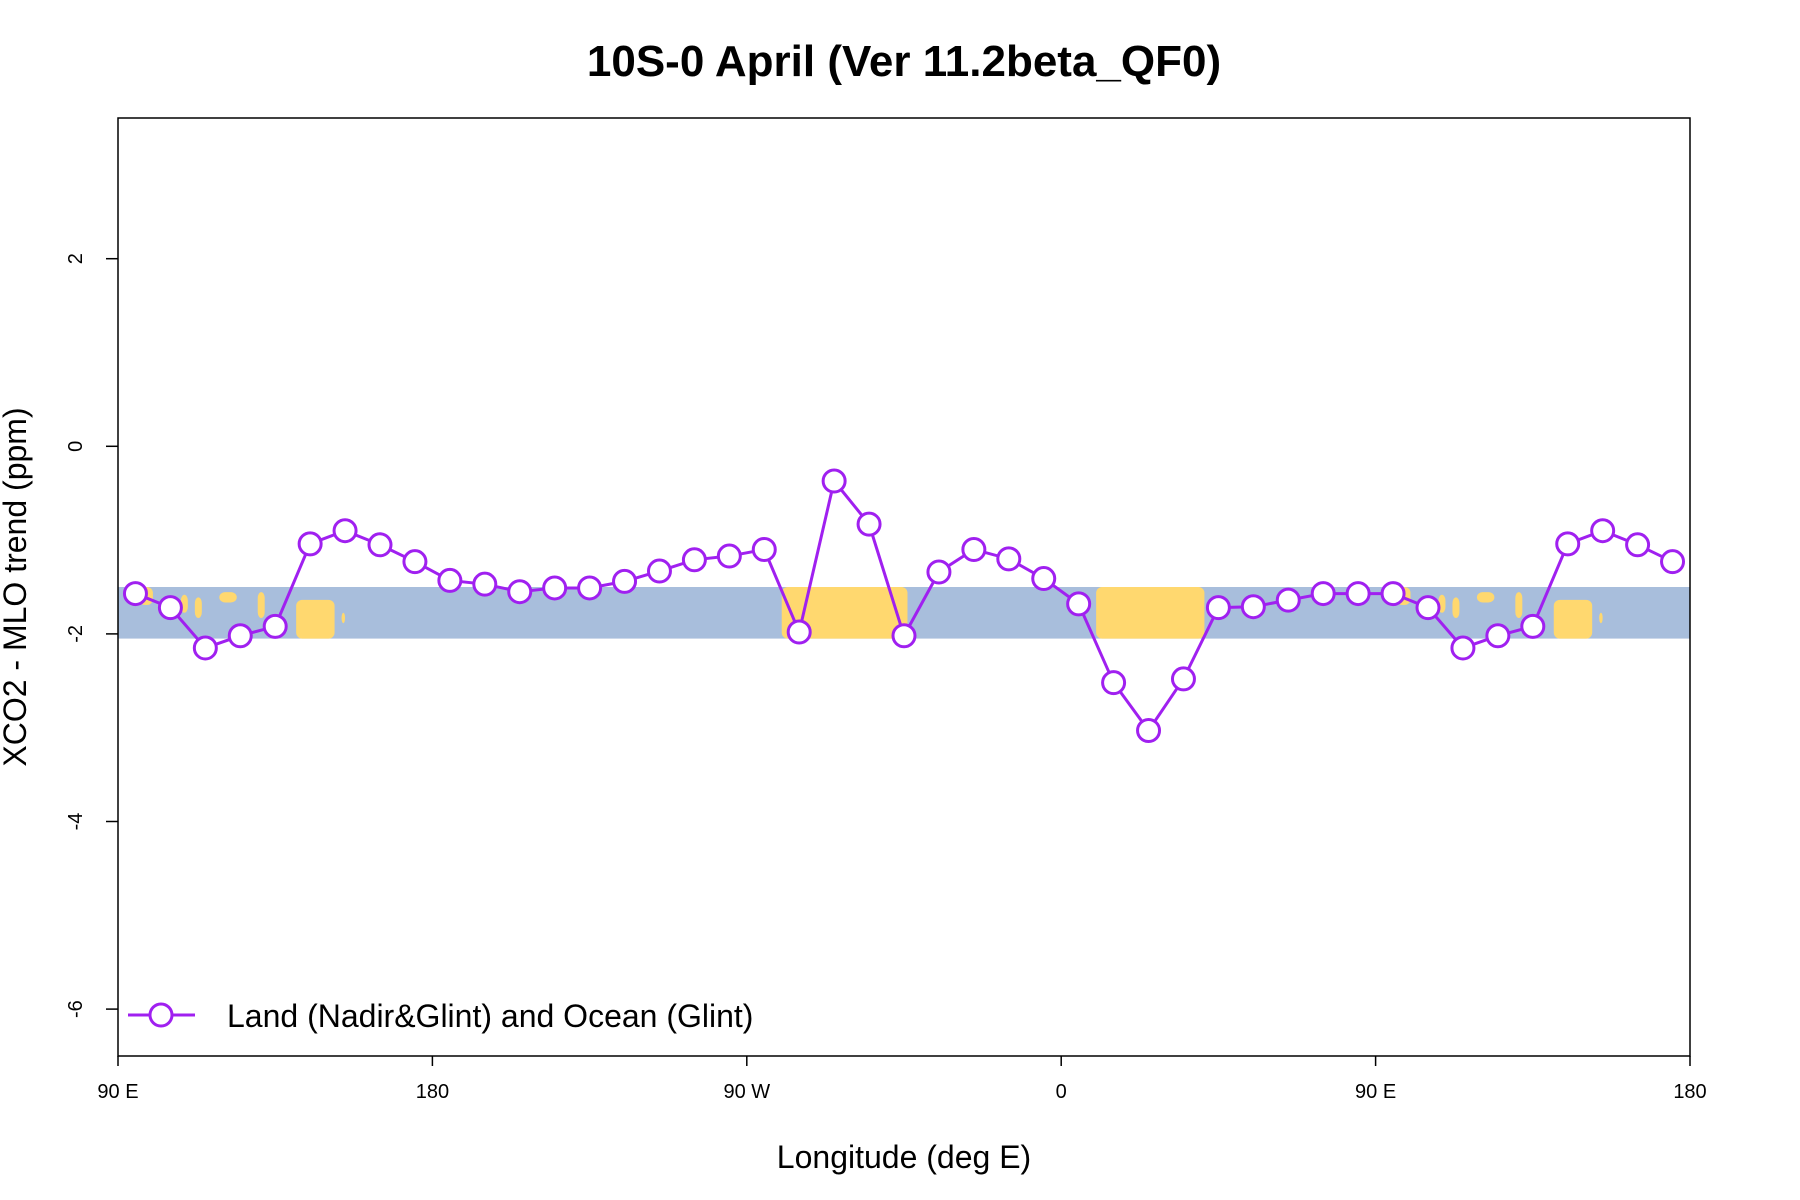  I want to click on y-tick-label: 0, so click(76, 446).